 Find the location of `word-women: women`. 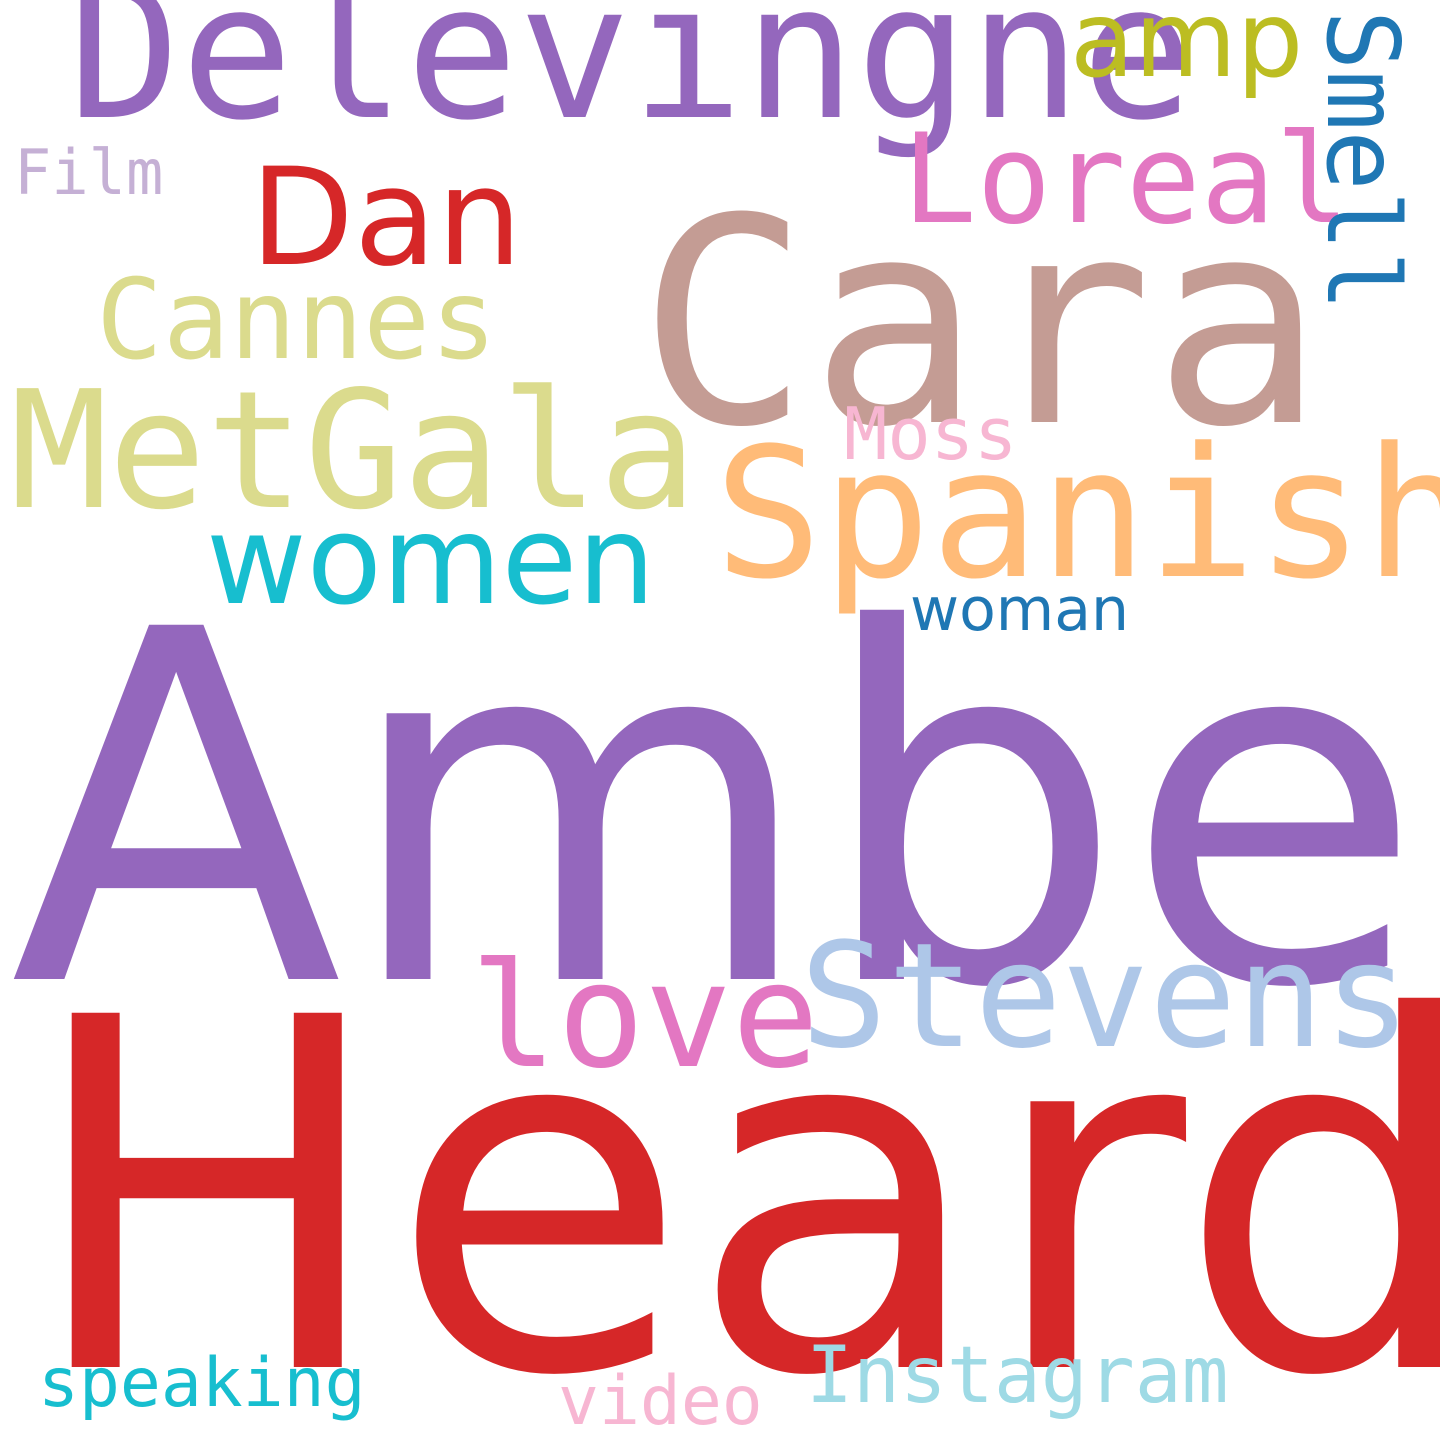

word-women: women is located at coordinates (431, 561).